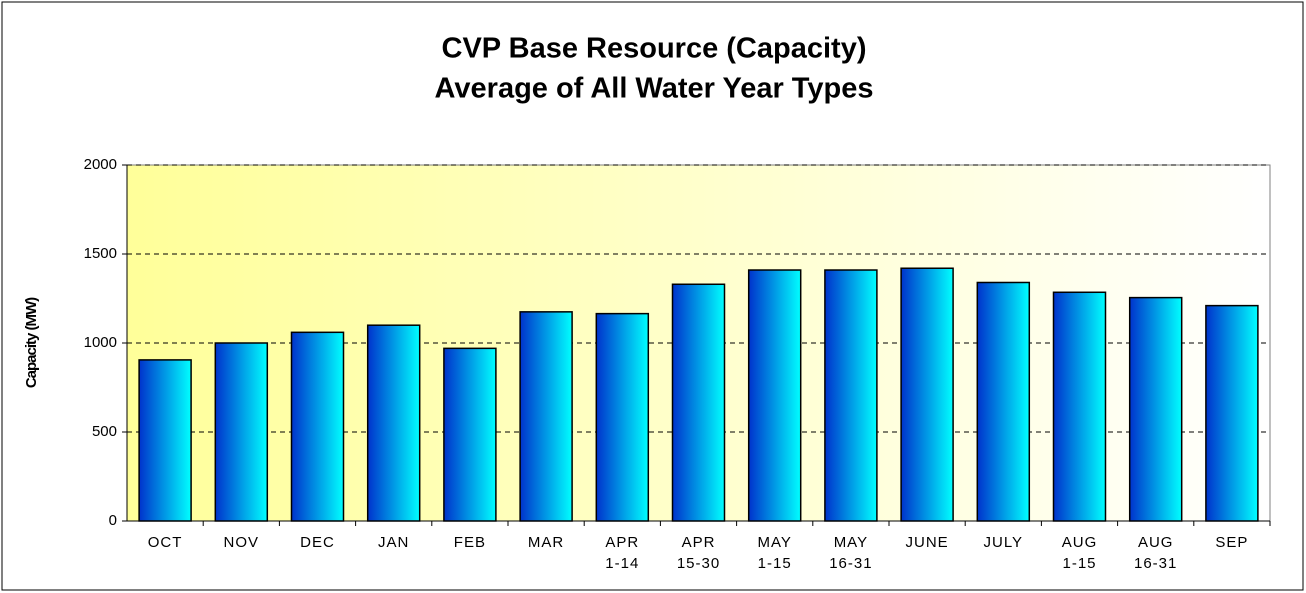 The height and width of the screenshot is (593, 1306). I want to click on chart-title: Average of All Water Year Types, so click(654, 89).